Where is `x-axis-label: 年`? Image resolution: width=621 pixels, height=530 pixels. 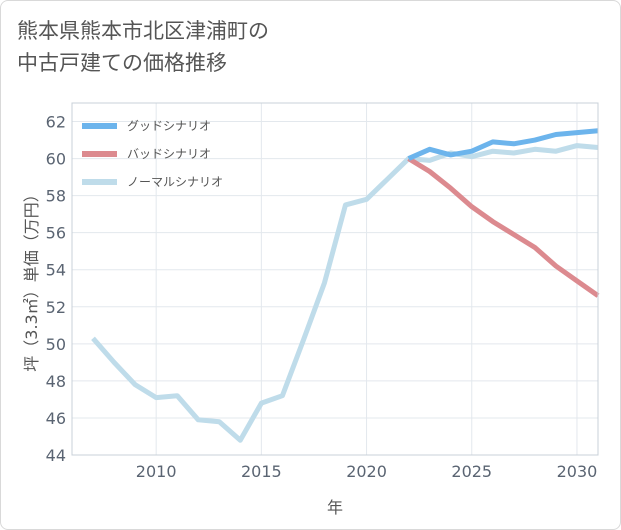 x-axis-label: 年 is located at coordinates (335, 507).